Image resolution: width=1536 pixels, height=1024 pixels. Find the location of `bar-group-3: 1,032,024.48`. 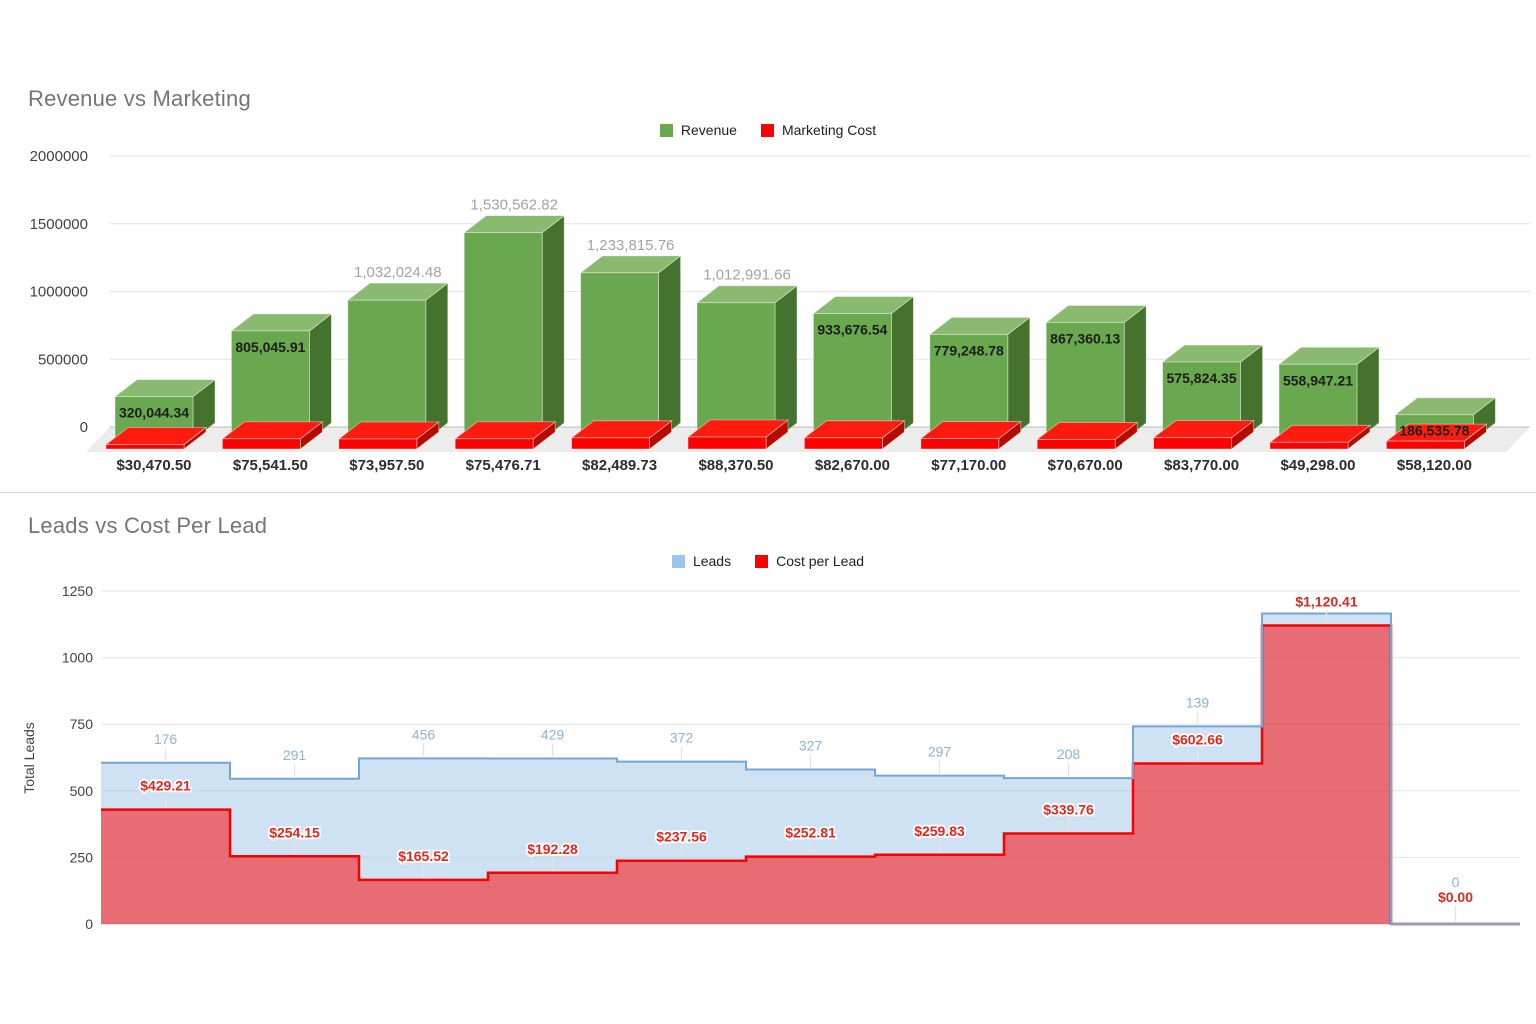

bar-group-3: 1,032,024.48 is located at coordinates (393, 357).